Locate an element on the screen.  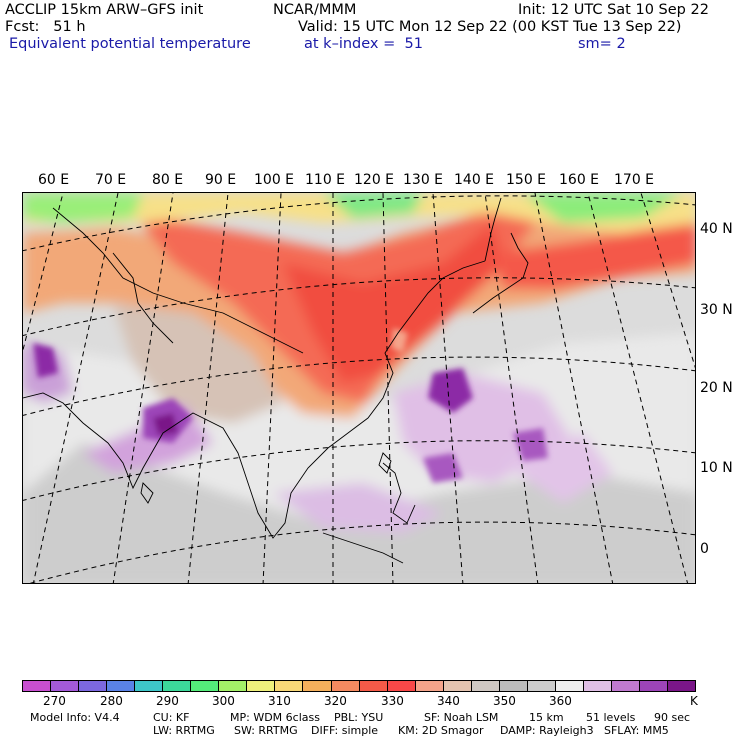
lon-label: 160 E is located at coordinates (579, 180).